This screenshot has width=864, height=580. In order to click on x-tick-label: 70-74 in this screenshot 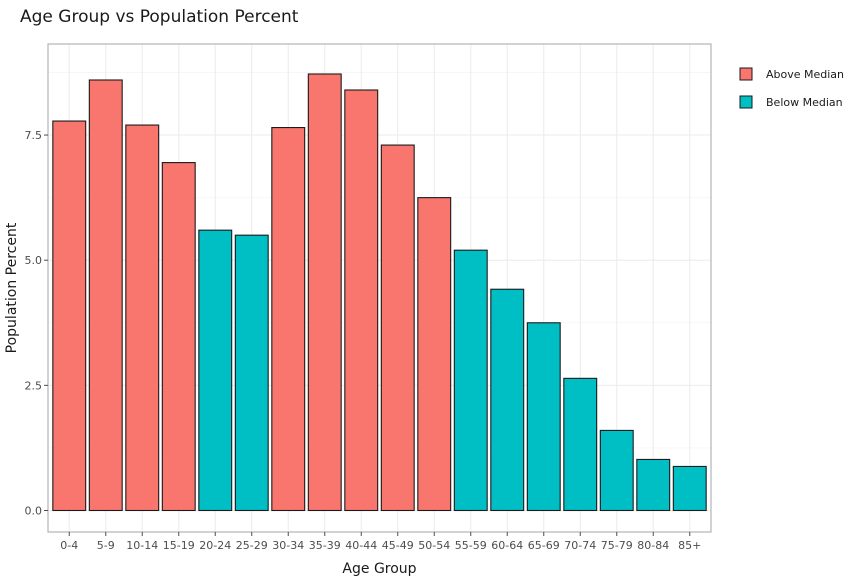, I will do `click(580, 545)`.